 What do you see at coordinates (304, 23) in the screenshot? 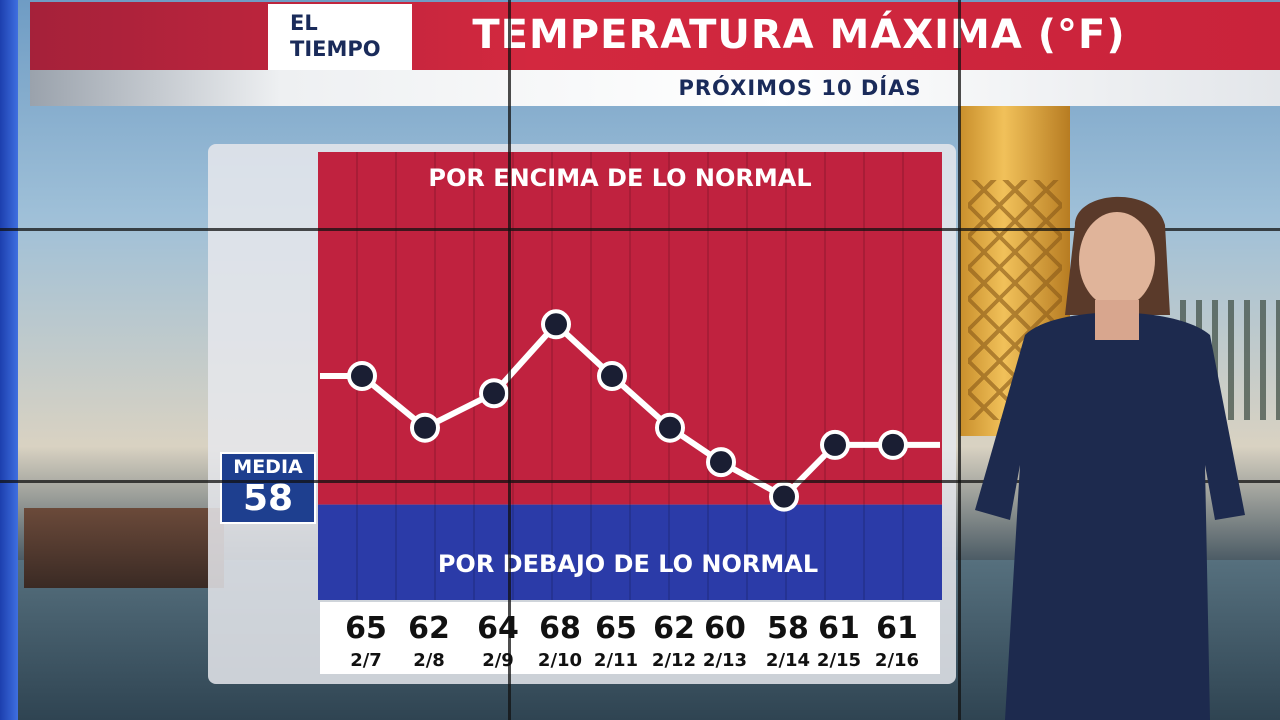
I see `logo-line-1: EL` at bounding box center [304, 23].